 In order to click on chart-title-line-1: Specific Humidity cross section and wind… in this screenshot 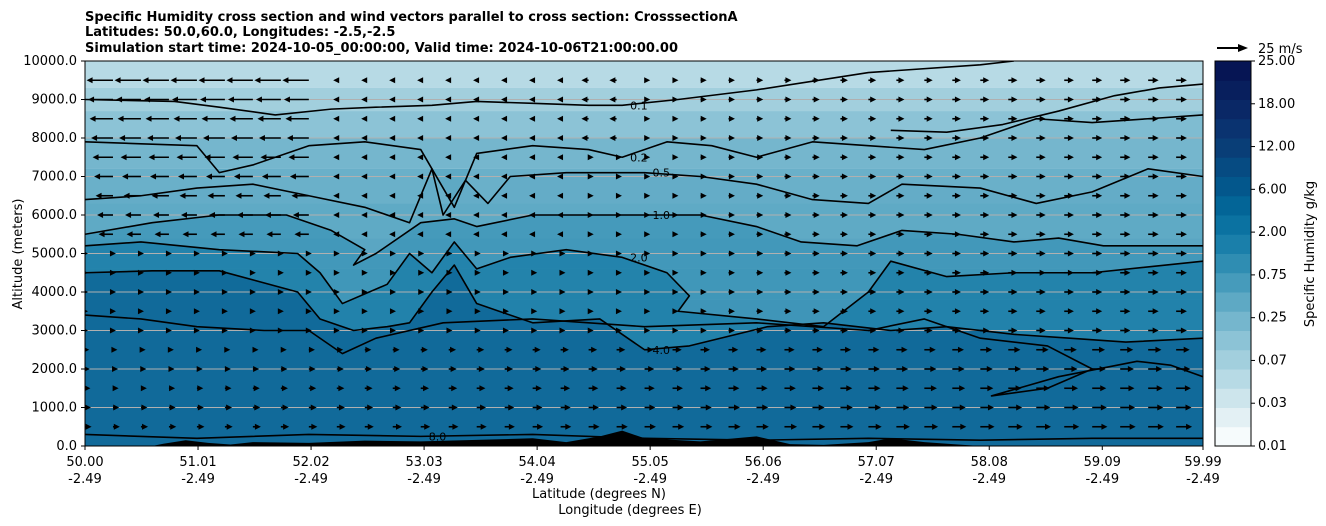, I will do `click(411, 17)`.